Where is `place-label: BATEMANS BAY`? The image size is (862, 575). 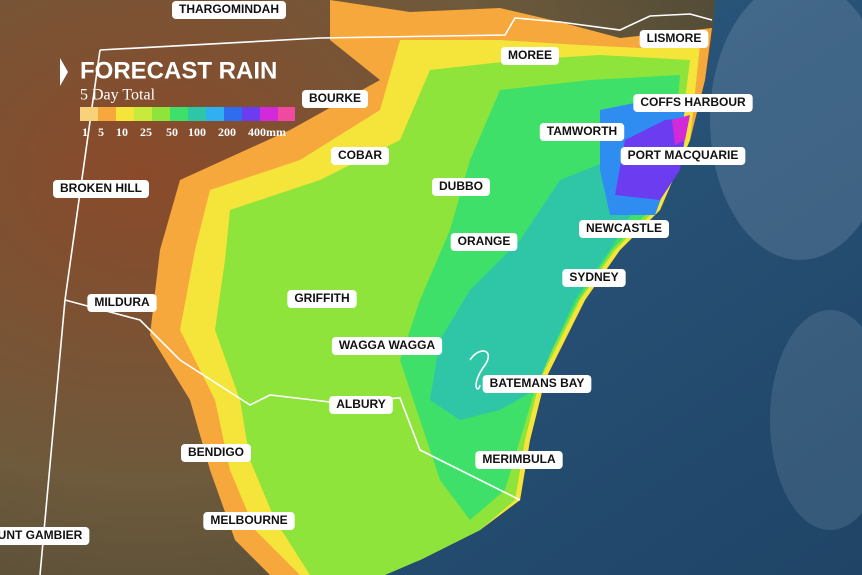
place-label: BATEMANS BAY is located at coordinates (537, 384).